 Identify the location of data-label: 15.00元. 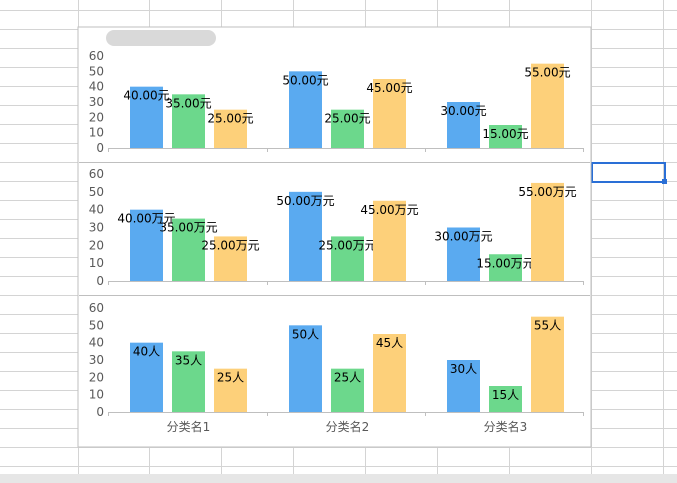
(505, 134).